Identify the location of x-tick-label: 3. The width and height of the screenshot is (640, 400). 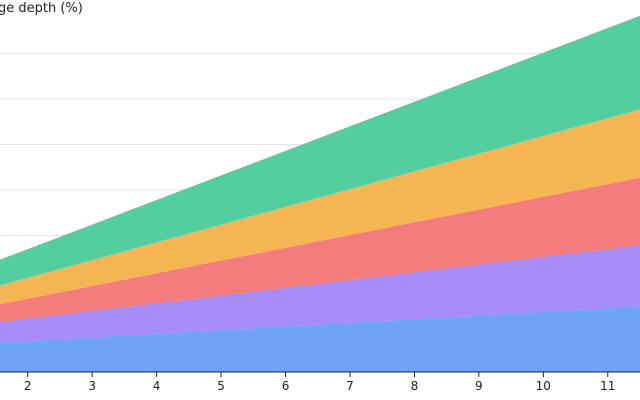
(92, 386).